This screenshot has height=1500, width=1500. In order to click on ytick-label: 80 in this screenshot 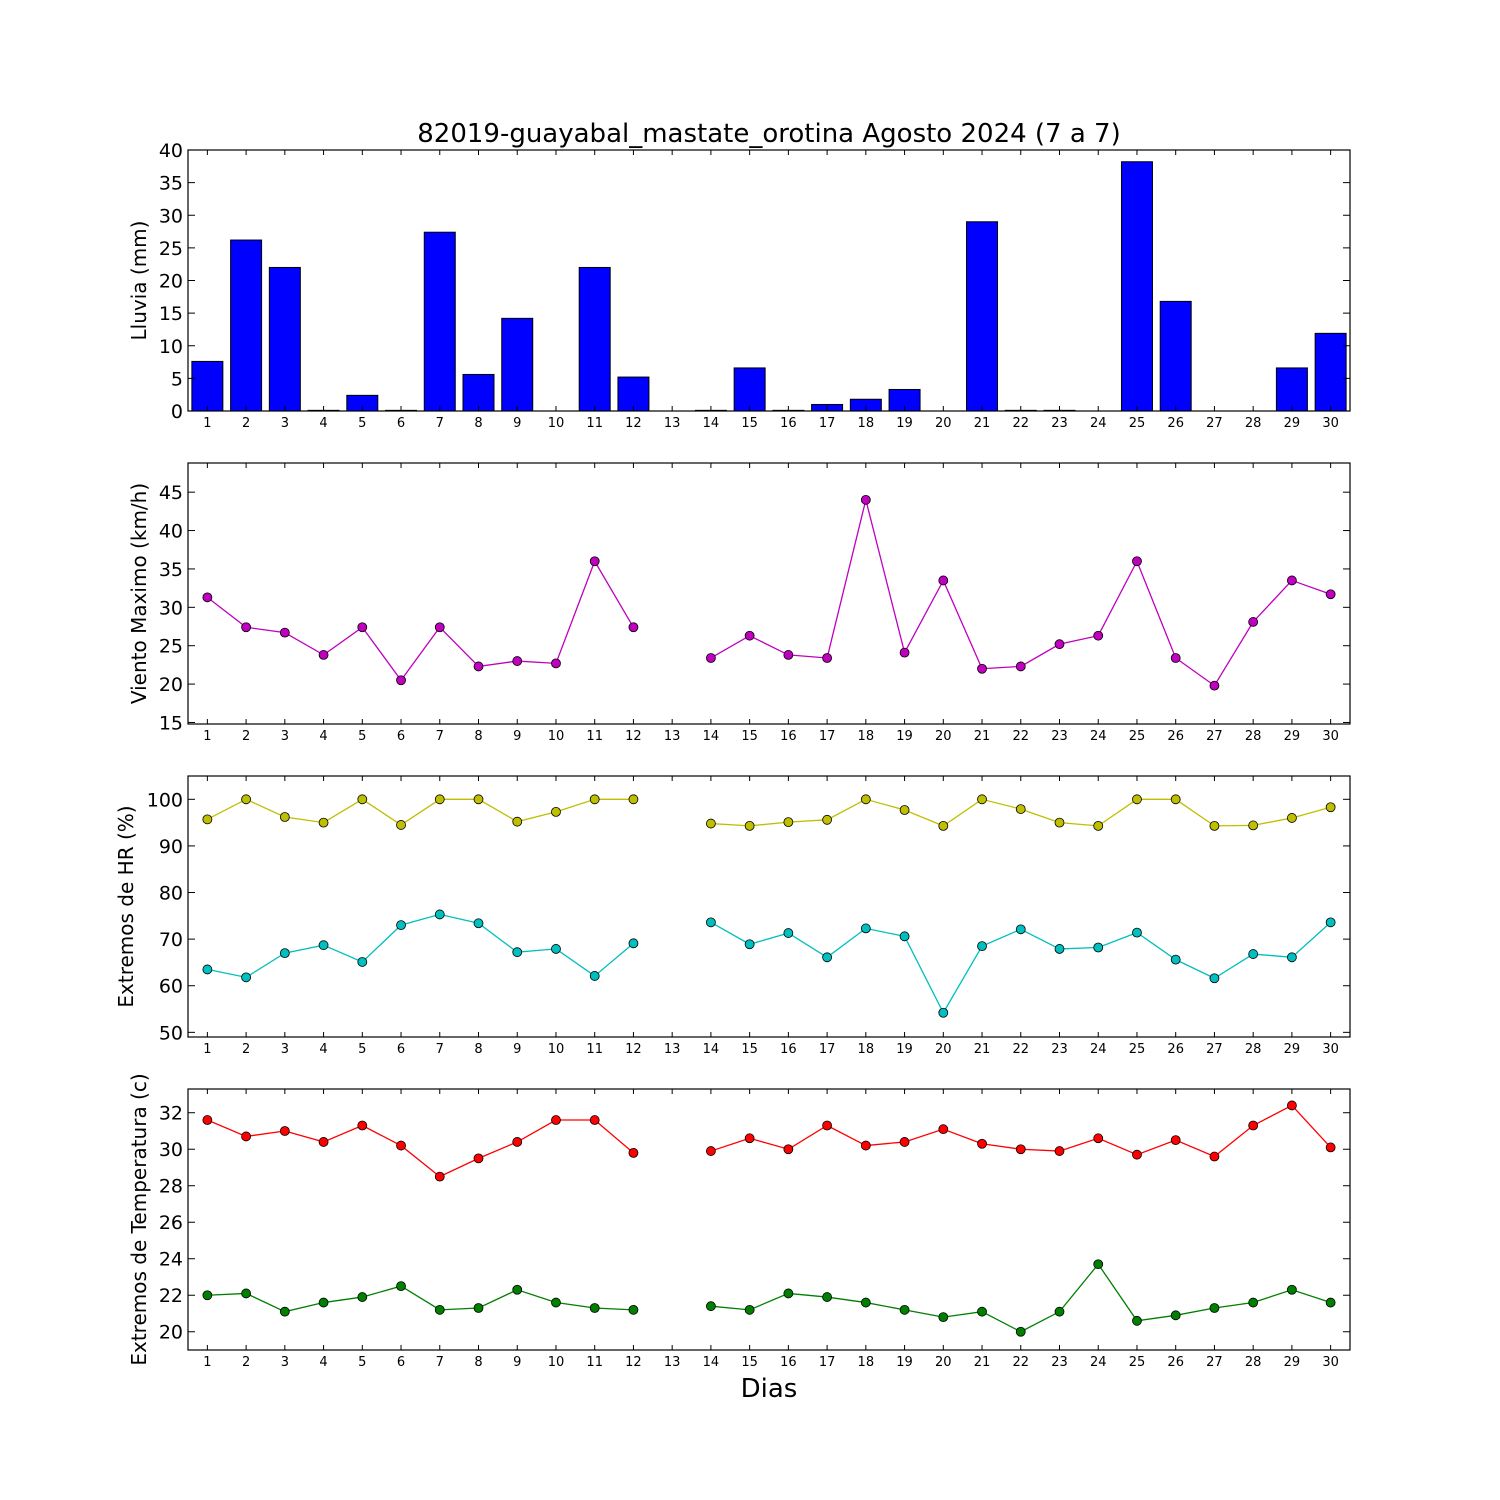, I will do `click(171, 894)`.